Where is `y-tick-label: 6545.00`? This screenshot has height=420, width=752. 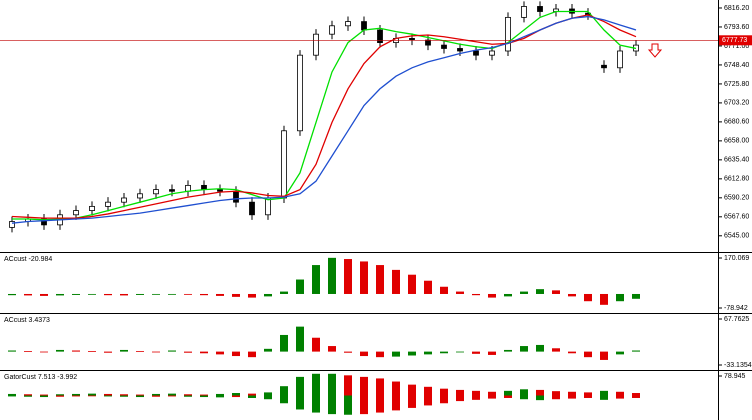 y-tick-label: 6545.00 is located at coordinates (736, 236).